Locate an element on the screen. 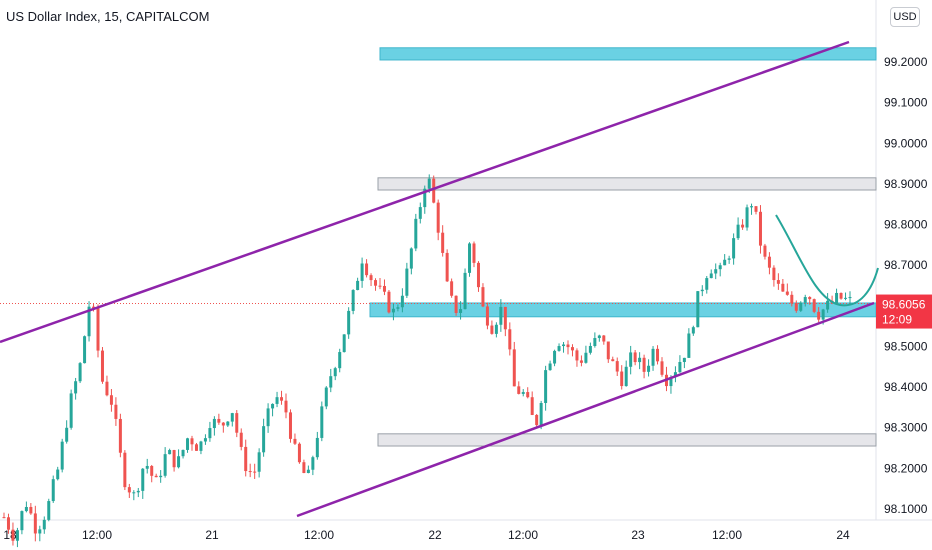 The width and height of the screenshot is (932, 550). support-zone-low is located at coordinates (627, 440).